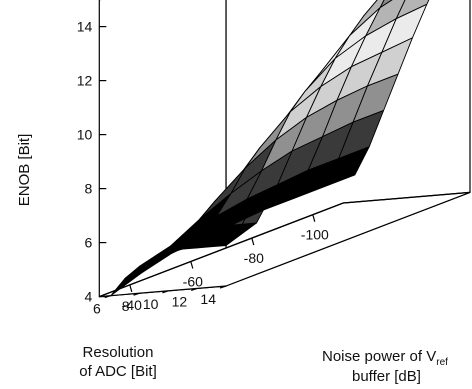 Image resolution: width=472 pixels, height=389 pixels. What do you see at coordinates (180, 301) in the screenshot?
I see `x-tick-label: 12` at bounding box center [180, 301].